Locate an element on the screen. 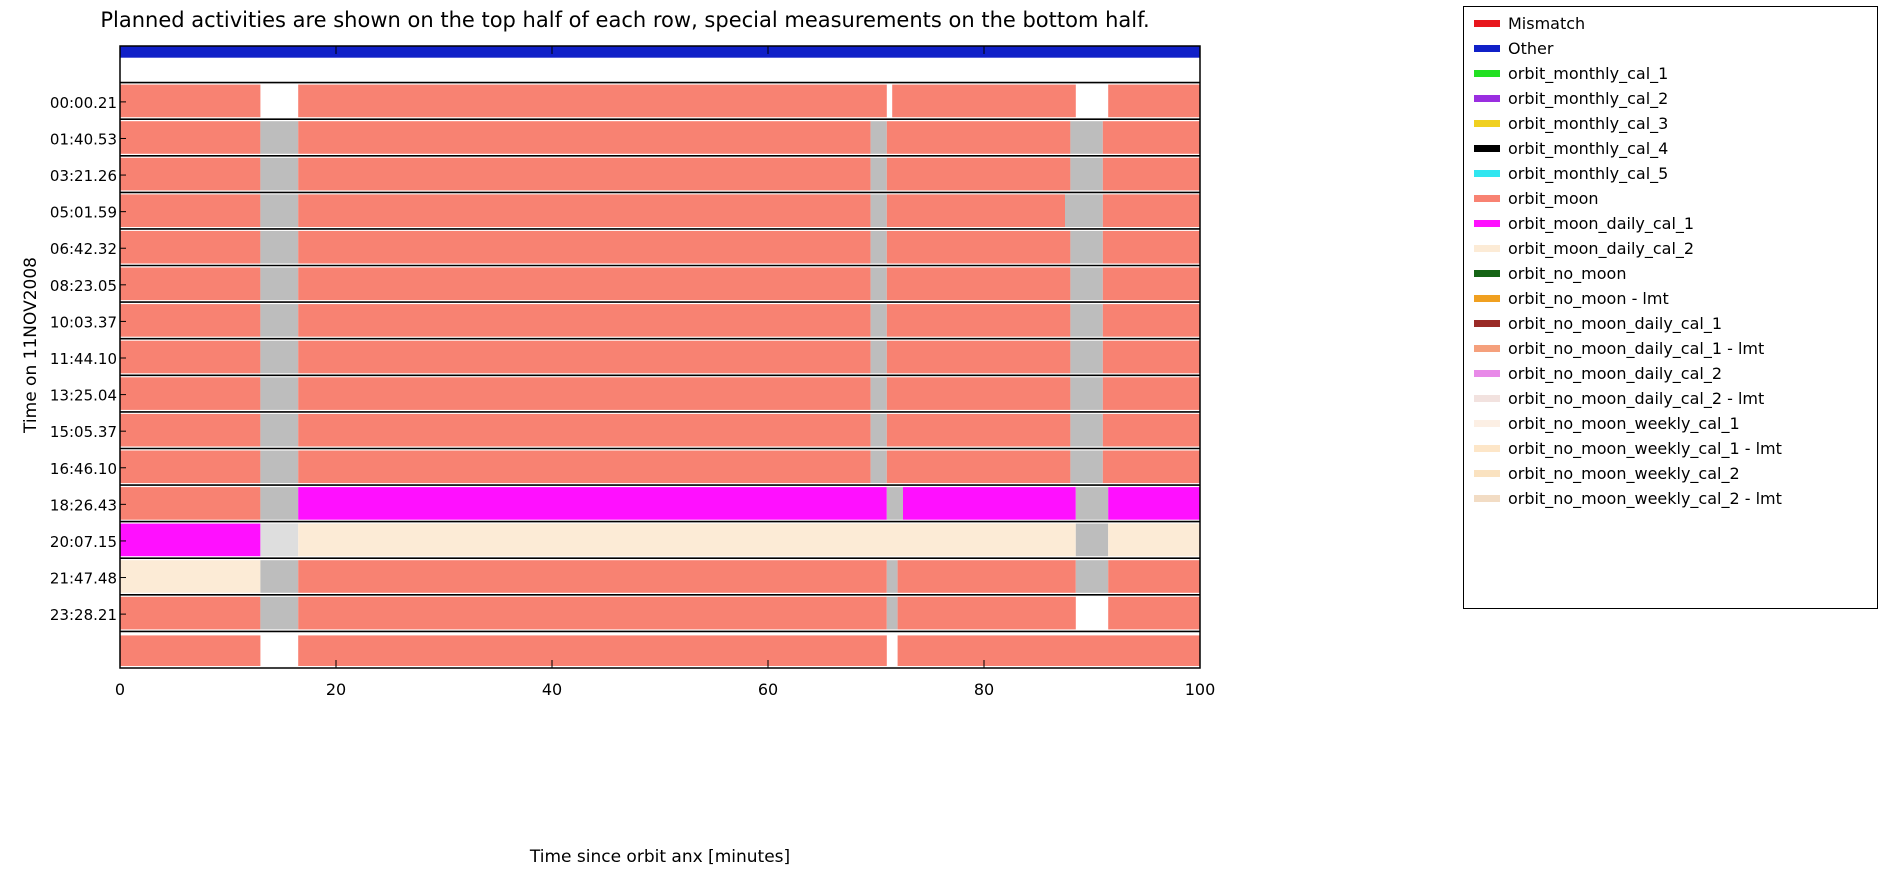 This screenshot has height=871, width=1886. y-tick-label: 13:25.04 is located at coordinates (83, 396).